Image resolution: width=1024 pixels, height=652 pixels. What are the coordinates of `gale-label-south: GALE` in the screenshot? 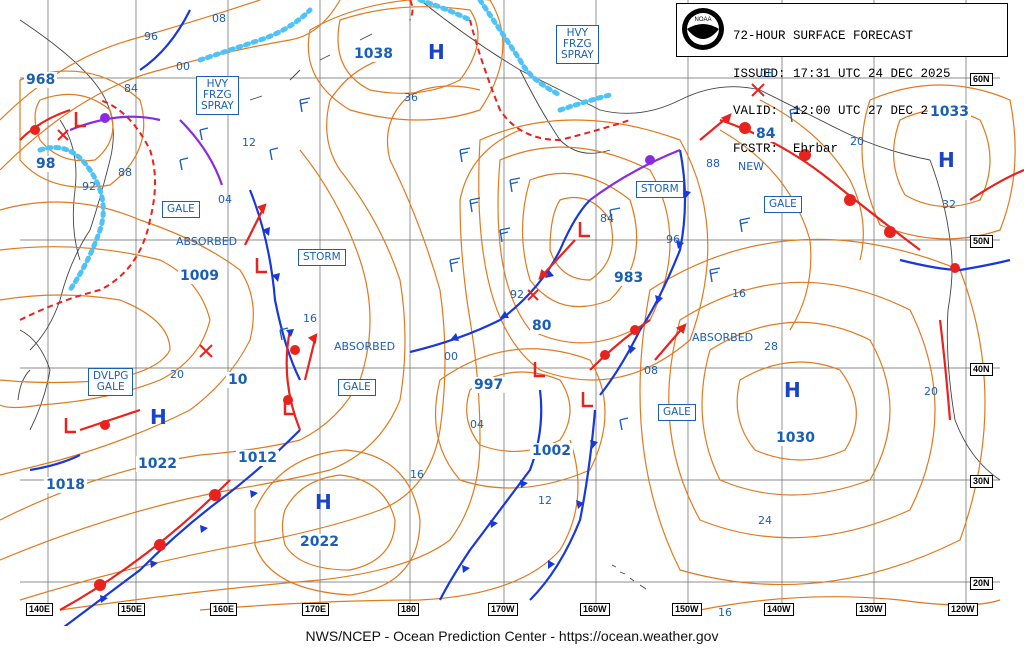 It's located at (677, 412).